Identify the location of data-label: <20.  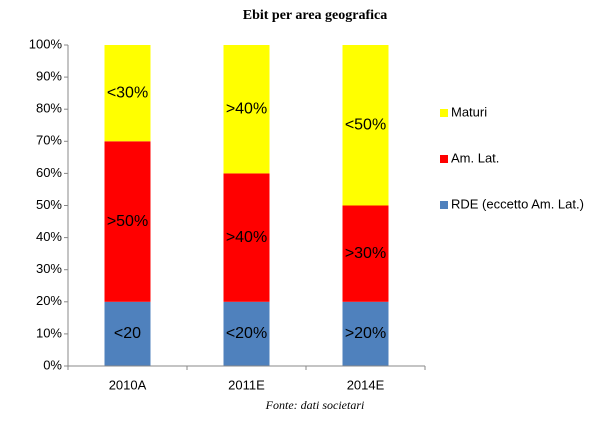
(127, 333).